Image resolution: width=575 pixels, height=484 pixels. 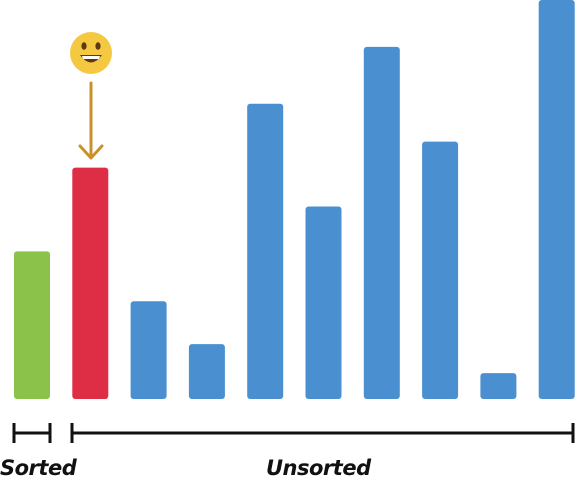 What do you see at coordinates (91, 53) in the screenshot?
I see `smiley-face-icon` at bounding box center [91, 53].